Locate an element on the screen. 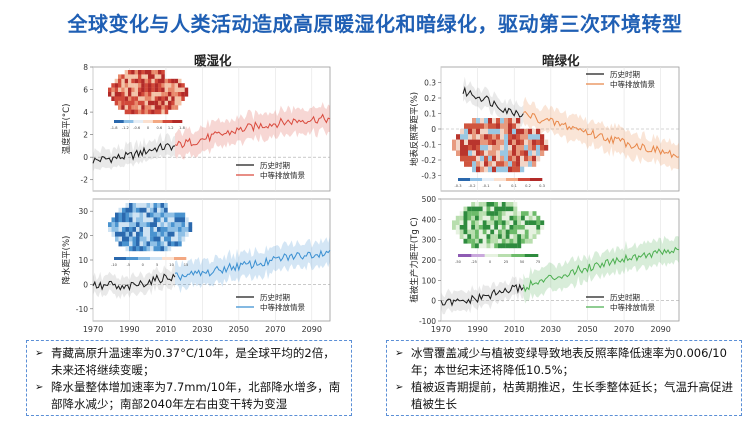 This screenshot has width=750, height=421. colorbar-label: 0 is located at coordinates (148, 128).